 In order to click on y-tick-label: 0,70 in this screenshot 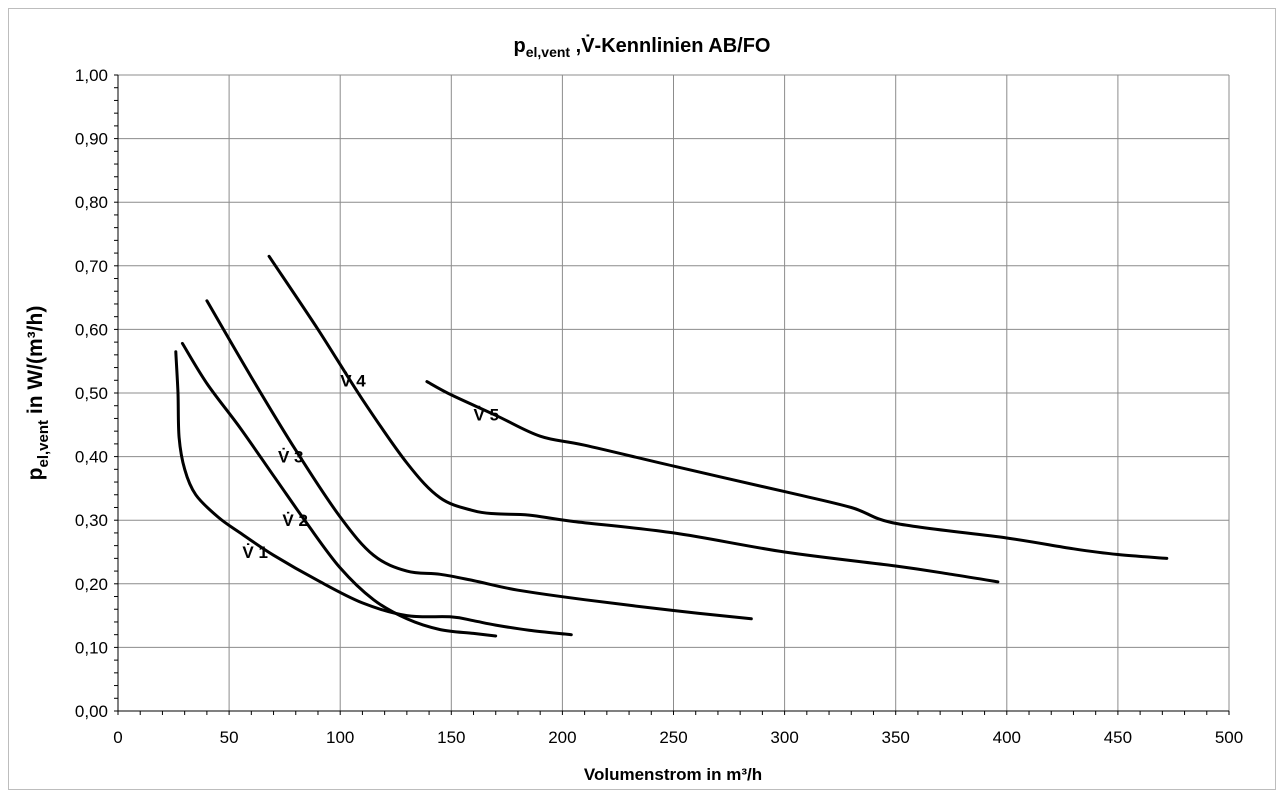, I will do `click(91, 266)`.